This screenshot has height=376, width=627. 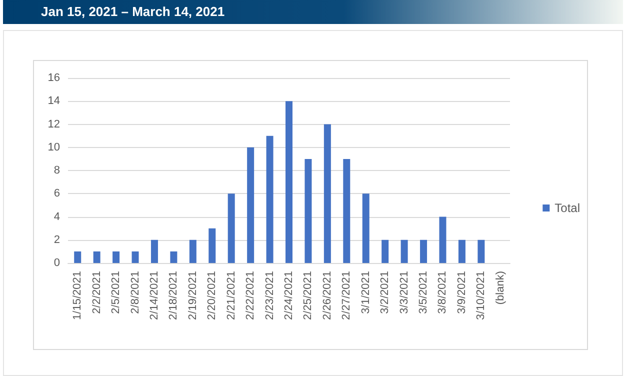 I want to click on y-tick-label: 10, so click(x=54, y=147).